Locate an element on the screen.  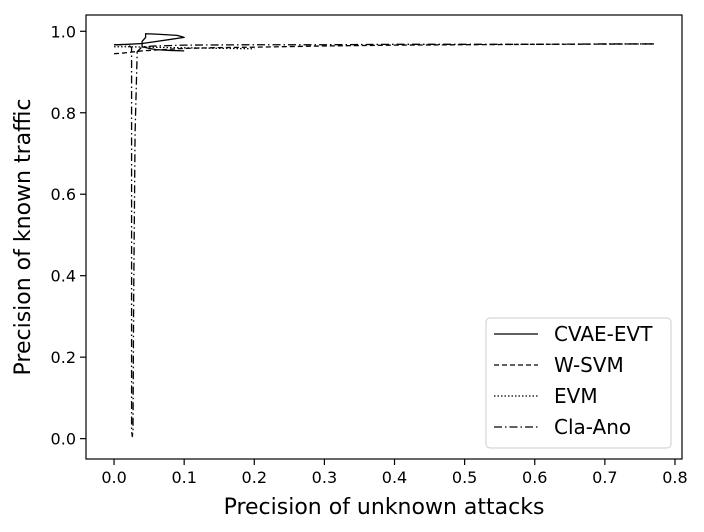
y-axis-ticks: 0.0 0.2 0.4 0.6 0.8 1.0 is located at coordinates (68, 235).